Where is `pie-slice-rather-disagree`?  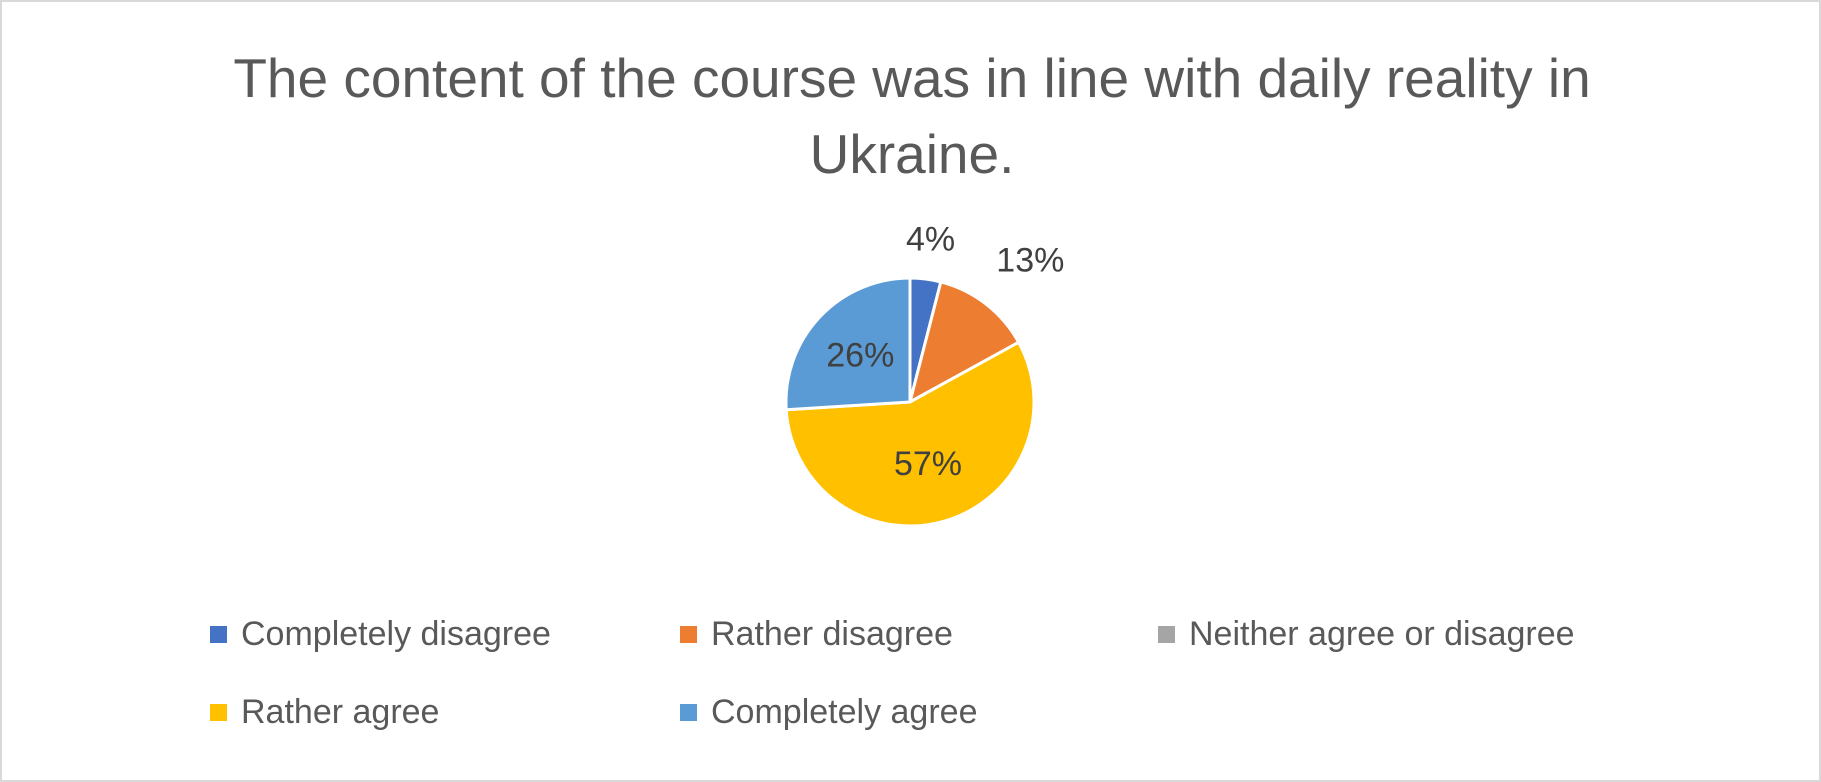
pie-slice-rather-disagree is located at coordinates (964, 342).